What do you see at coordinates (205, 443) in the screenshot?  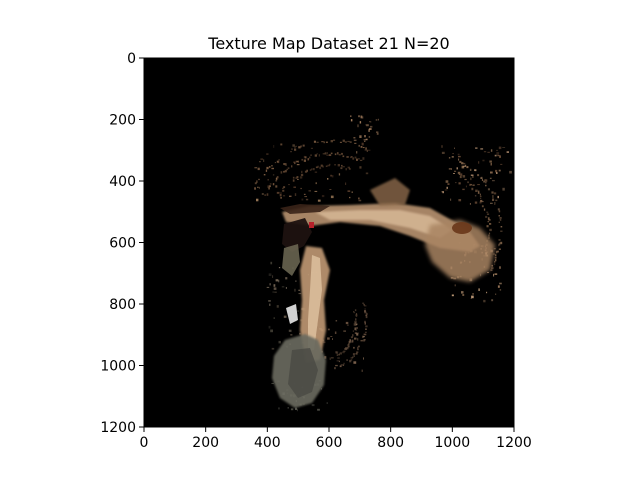 I see `x-tick-label: 200` at bounding box center [205, 443].